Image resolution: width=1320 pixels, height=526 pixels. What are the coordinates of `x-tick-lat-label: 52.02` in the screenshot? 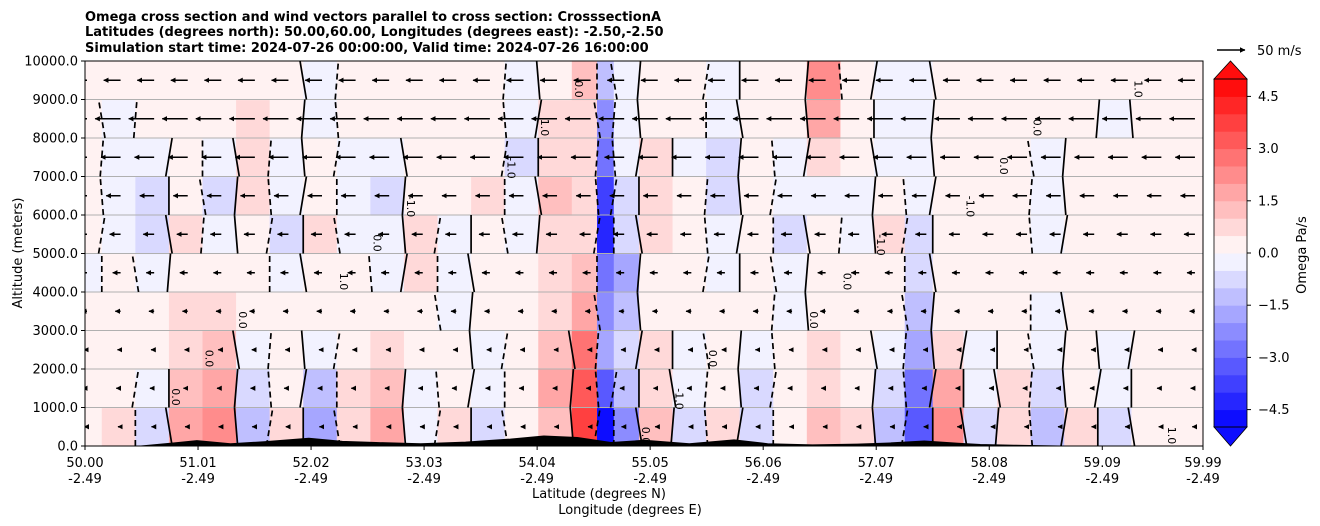 It's located at (310, 463).